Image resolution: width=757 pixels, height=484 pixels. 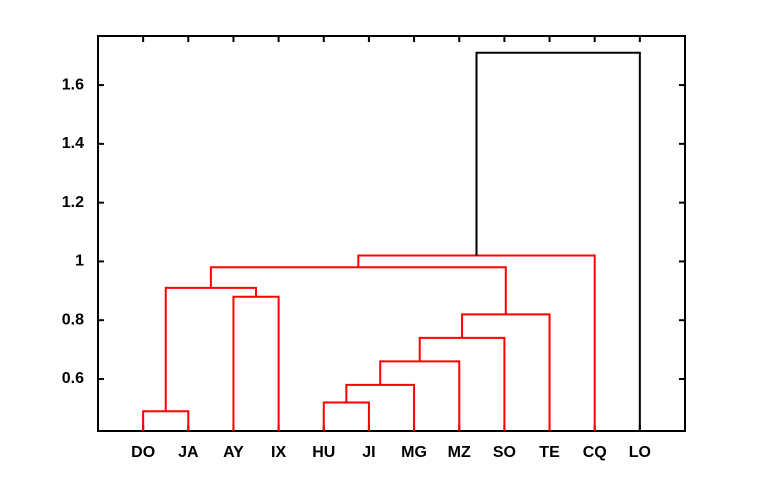 I want to click on x-tick-label: HU, so click(x=323, y=452).